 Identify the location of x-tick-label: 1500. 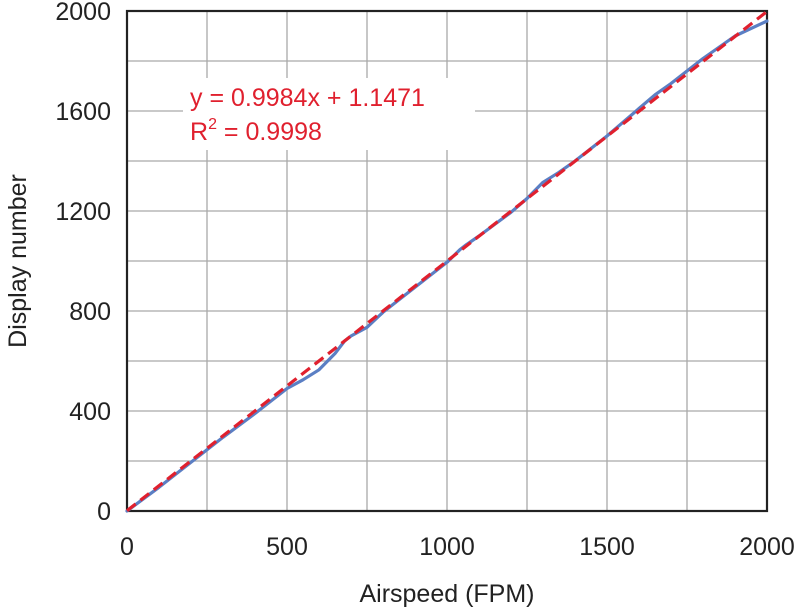
(607, 547).